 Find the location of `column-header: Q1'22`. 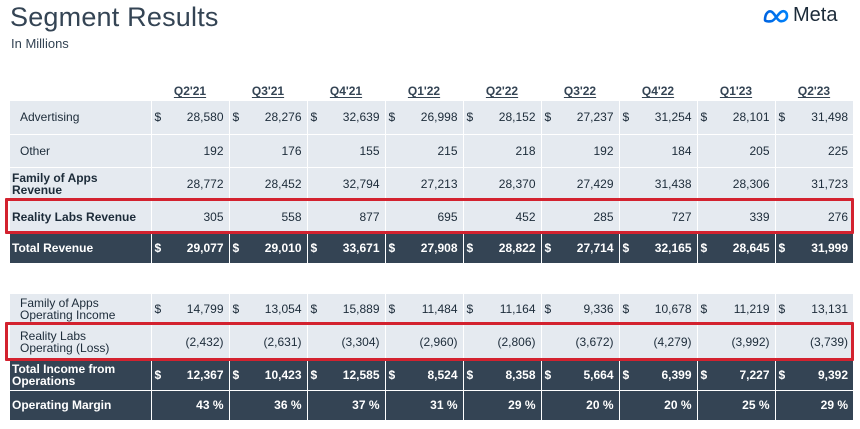

column-header: Q1'22 is located at coordinates (424, 88).